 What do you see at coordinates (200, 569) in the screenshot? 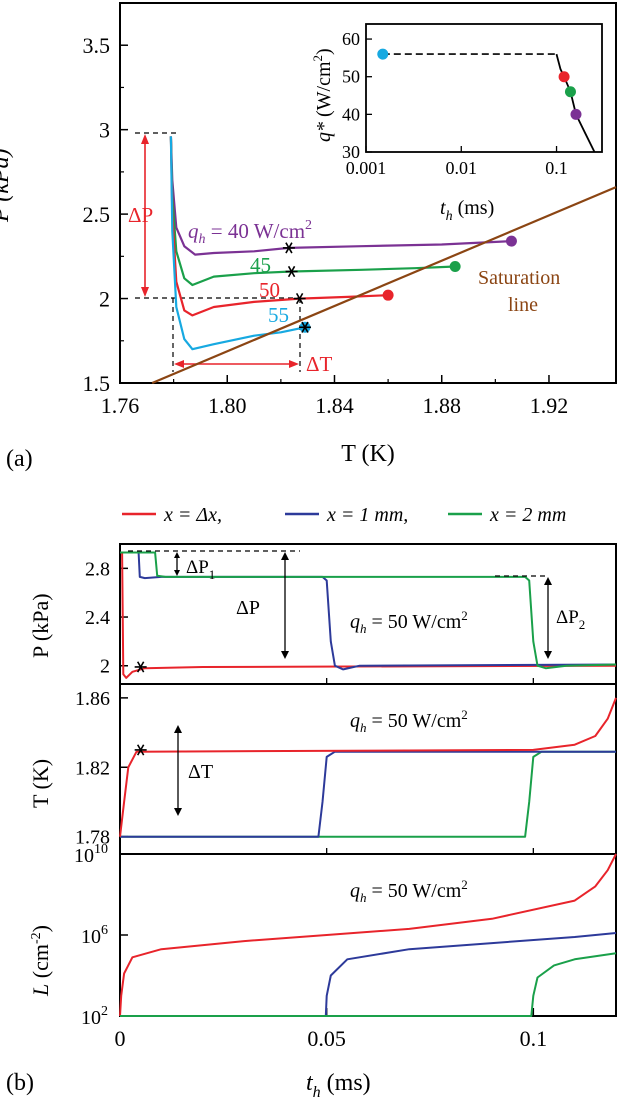
I see `delta-p1-label: ΔP1` at bounding box center [200, 569].